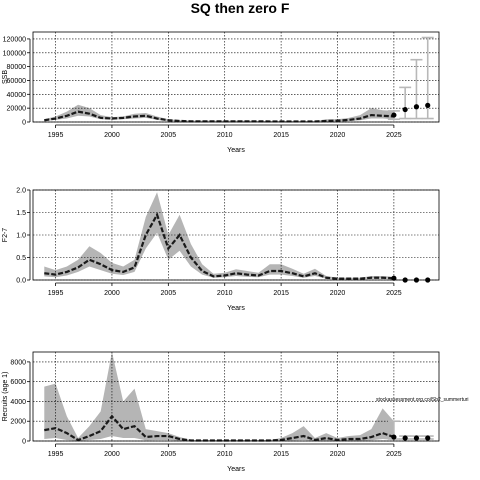  I want to click on y-tick-label: 0.5, so click(21, 258).